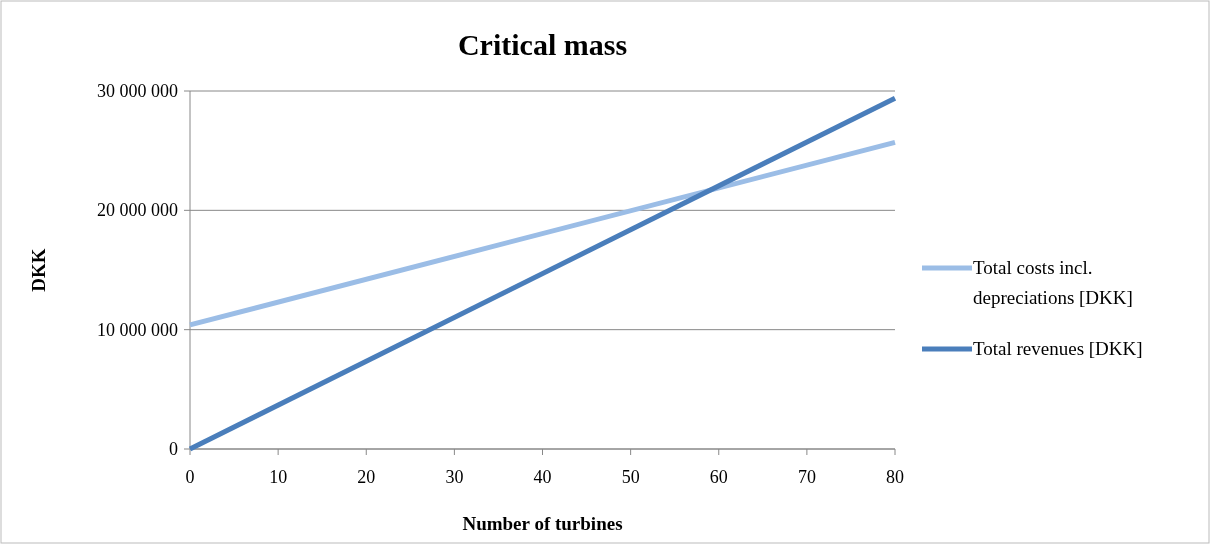 This screenshot has height=544, width=1210. I want to click on y-tick-label: 0, so click(173, 449).